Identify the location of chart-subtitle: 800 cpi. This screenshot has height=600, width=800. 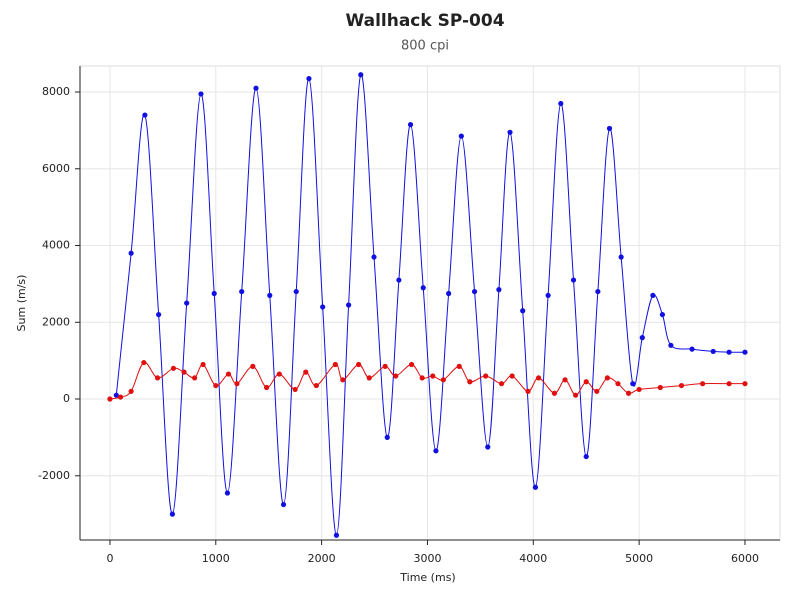
(425, 46).